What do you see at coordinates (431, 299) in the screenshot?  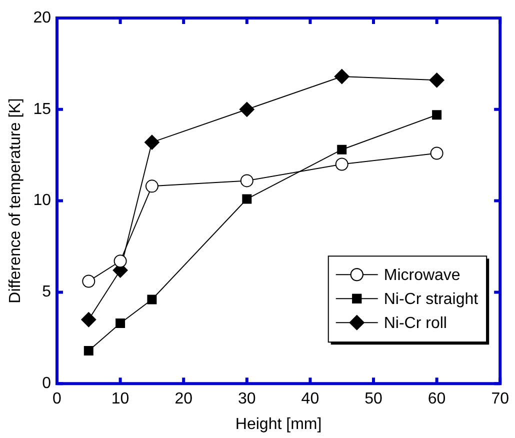 I see `legend-label: Ni-Cr straight` at bounding box center [431, 299].